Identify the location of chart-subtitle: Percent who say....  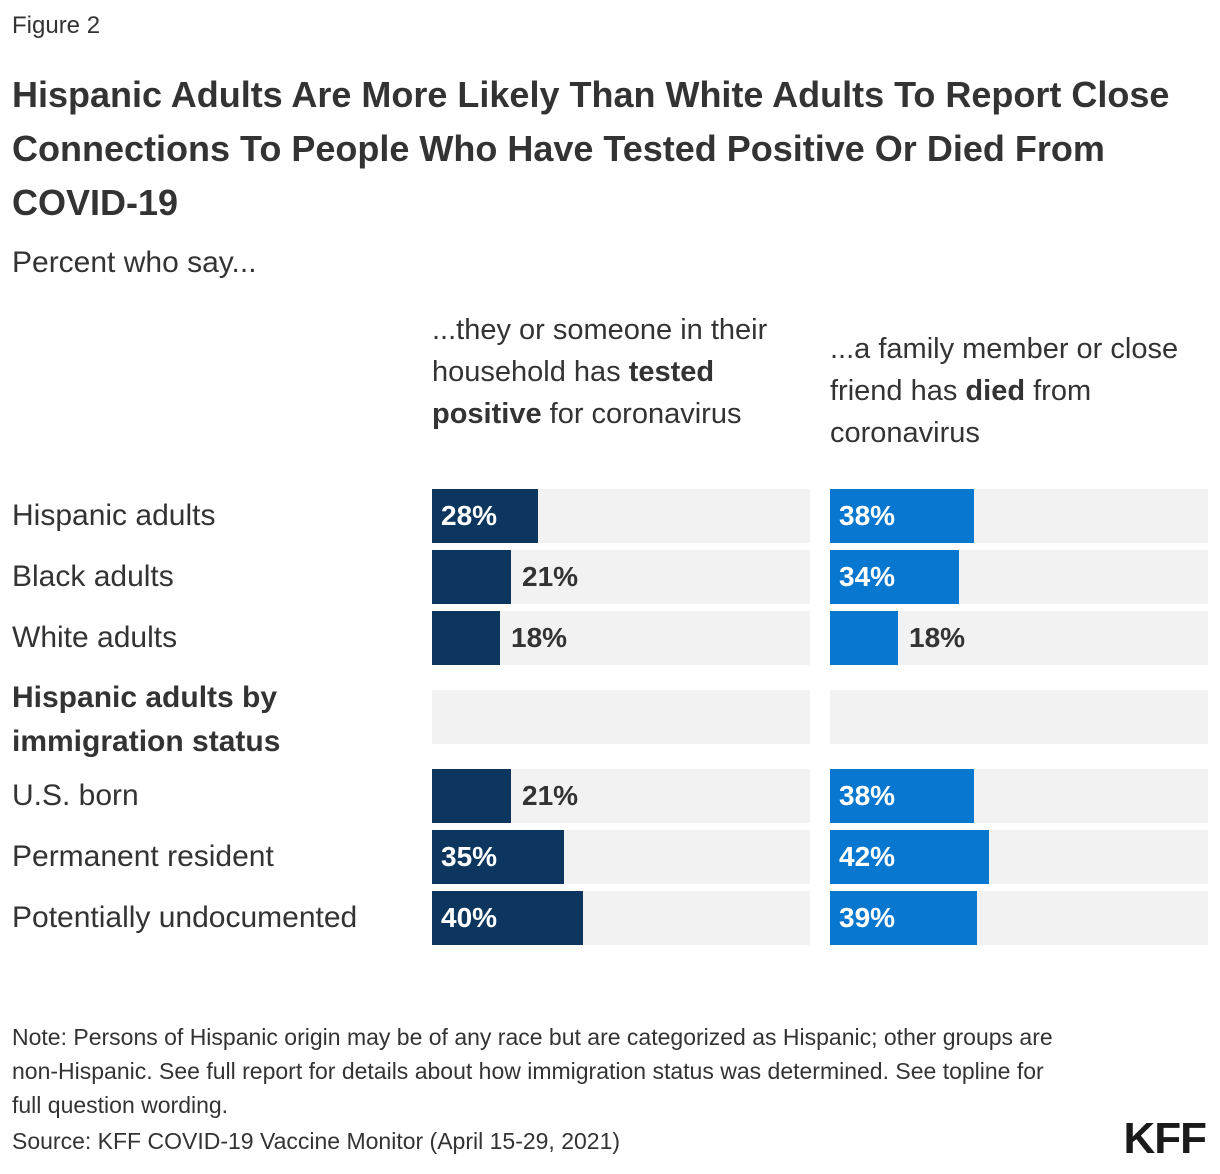
(134, 262).